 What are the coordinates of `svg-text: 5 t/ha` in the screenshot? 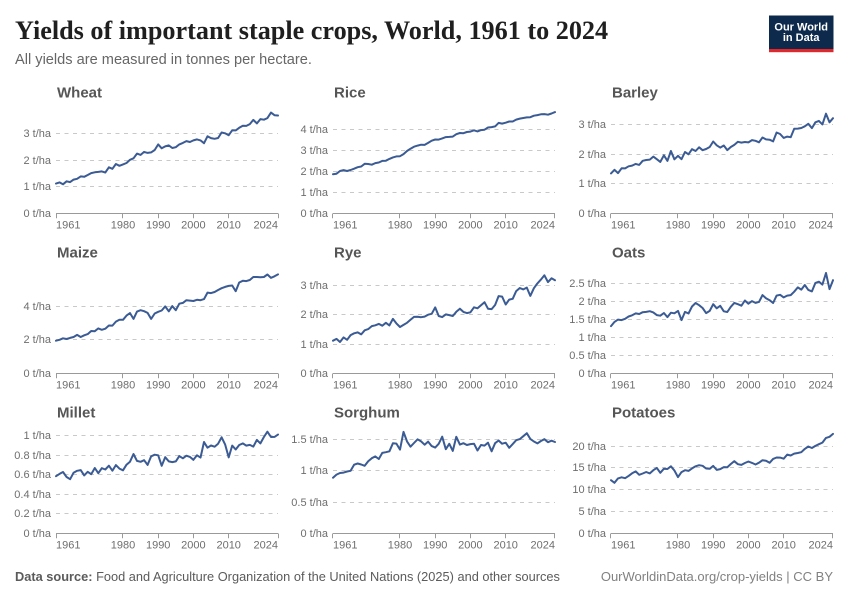 It's located at (592, 512).